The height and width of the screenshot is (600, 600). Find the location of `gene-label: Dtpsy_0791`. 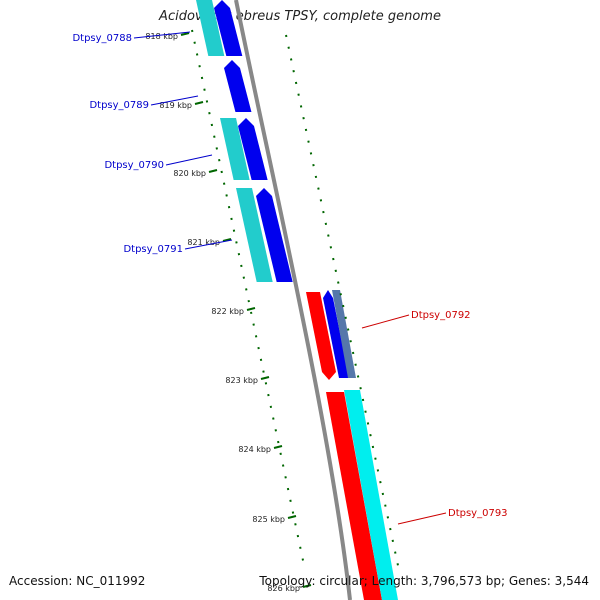

gene-label: Dtpsy_0791 is located at coordinates (153, 249).